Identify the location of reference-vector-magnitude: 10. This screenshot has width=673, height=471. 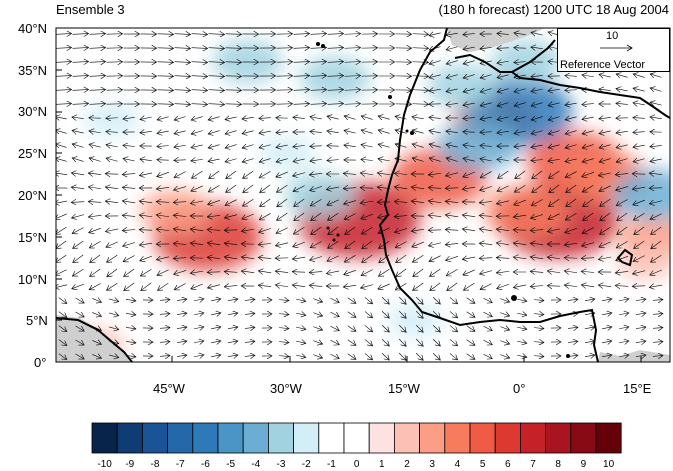
(612, 36).